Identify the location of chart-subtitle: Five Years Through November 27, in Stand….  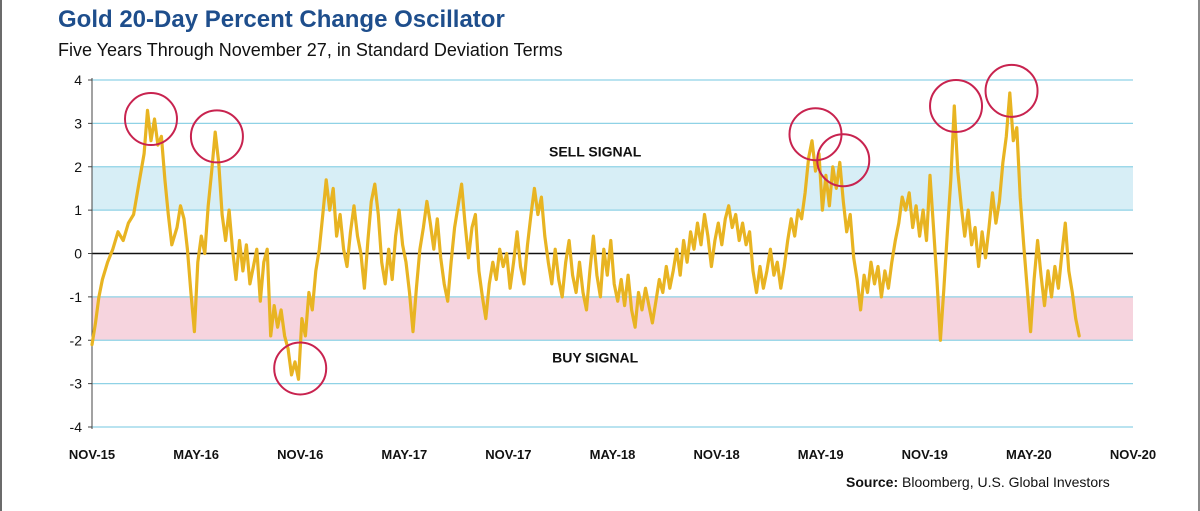
(310, 50).